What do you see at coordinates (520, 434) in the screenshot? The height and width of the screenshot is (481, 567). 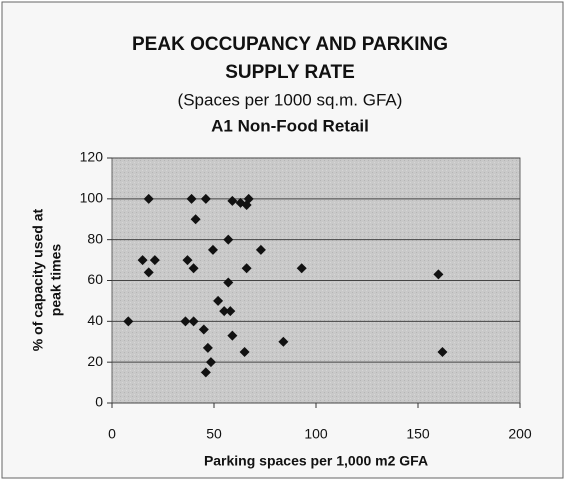 I see `x-tick-label: 200` at bounding box center [520, 434].